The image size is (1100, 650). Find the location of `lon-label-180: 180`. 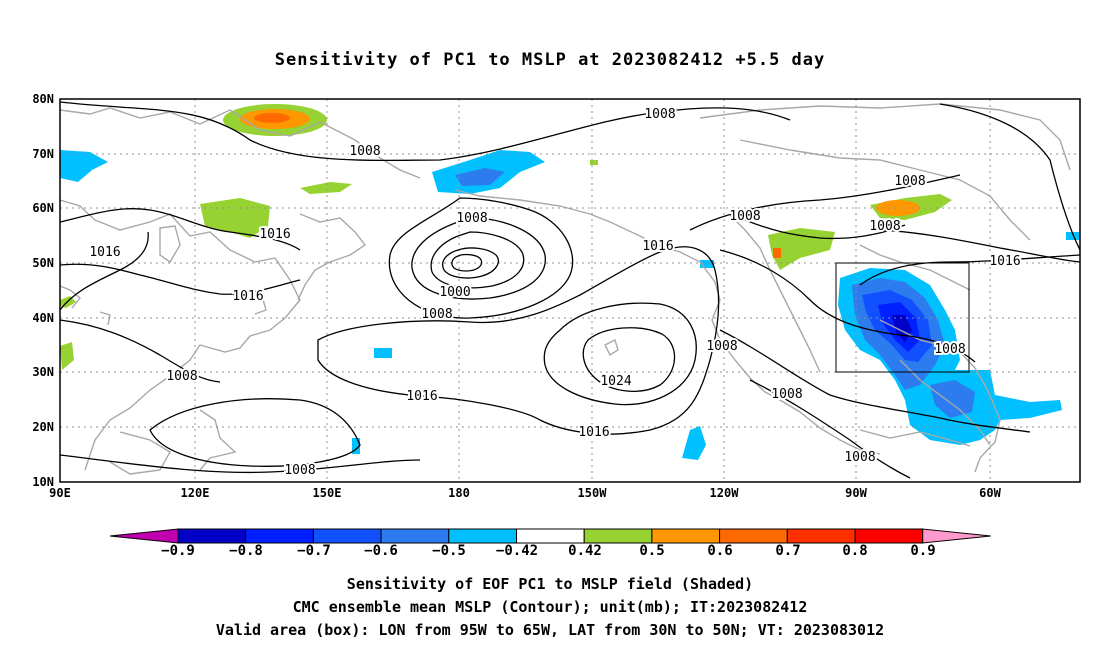

lon-label-180: 180 is located at coordinates (459, 493).